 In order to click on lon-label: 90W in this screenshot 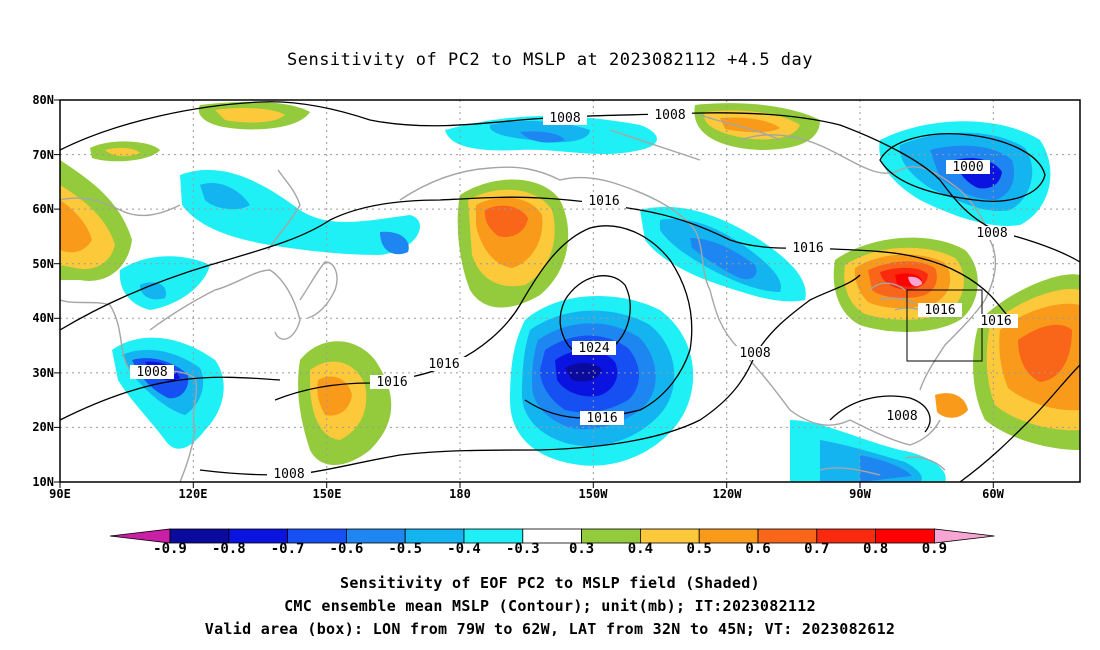, I will do `click(860, 494)`.